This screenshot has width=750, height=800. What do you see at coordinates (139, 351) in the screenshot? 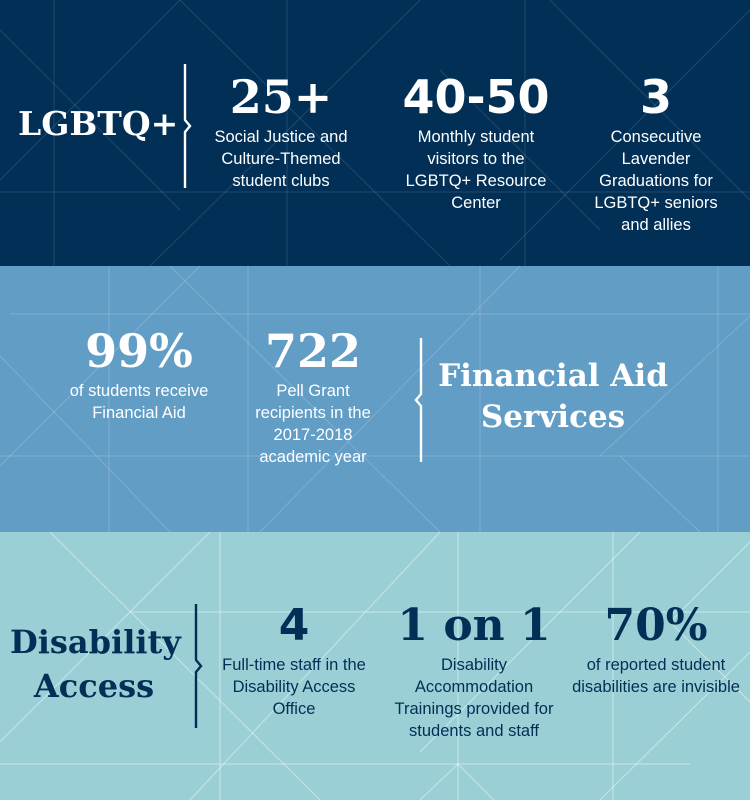
I see `stat-value: 99%` at bounding box center [139, 351].